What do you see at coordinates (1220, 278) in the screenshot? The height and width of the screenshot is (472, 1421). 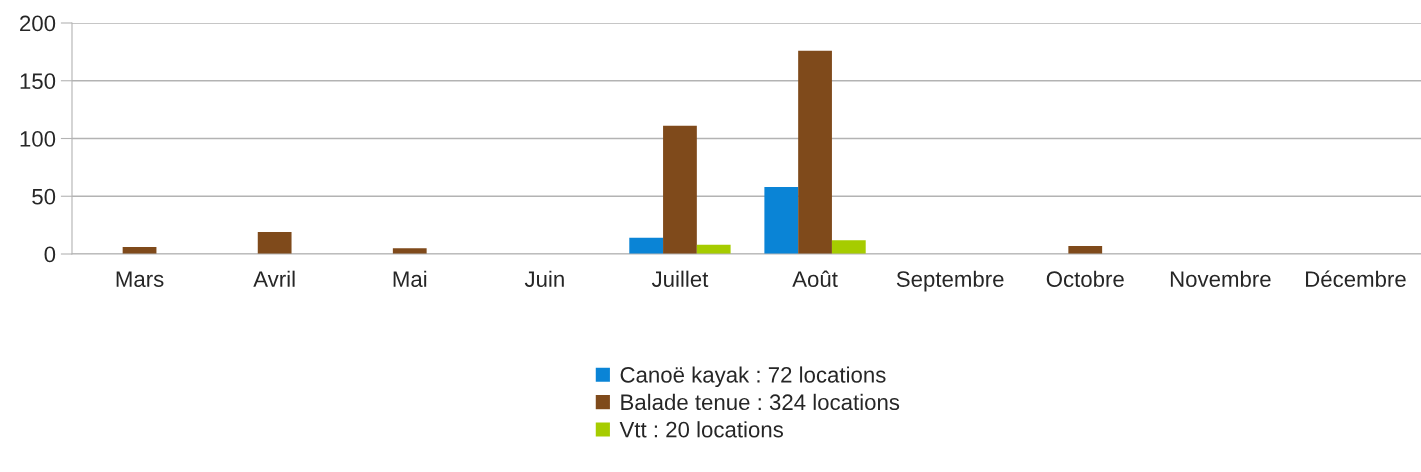 I see `x-tick-label: Novembre` at bounding box center [1220, 278].